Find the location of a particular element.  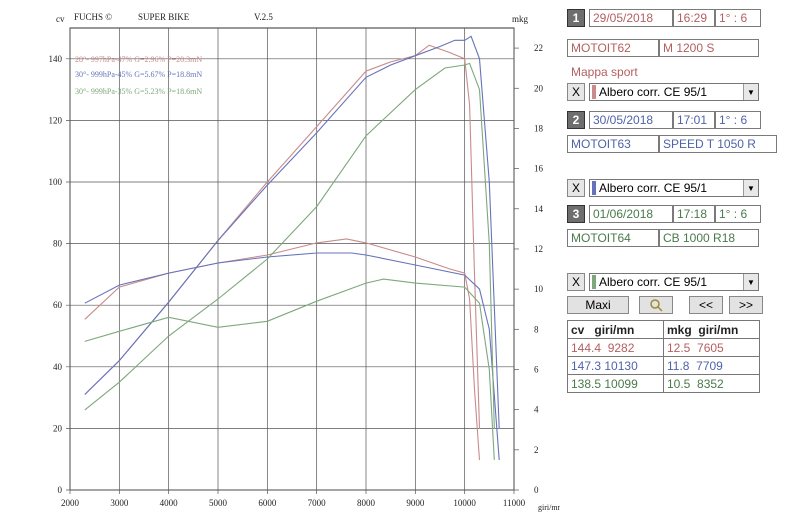

run-2-info: MOTOIT63 SPEED T 1050 R is located at coordinates (672, 144).